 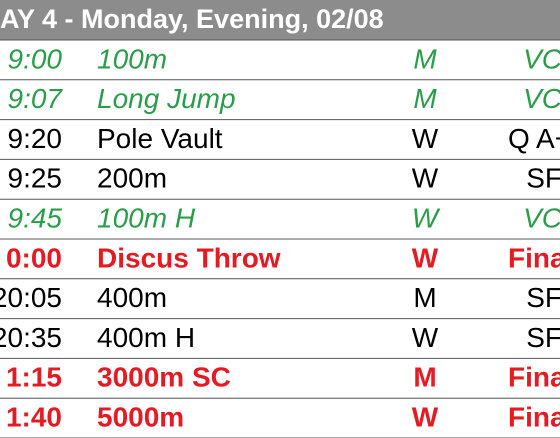 I want to click on time-cell: 20:05, so click(x=31, y=297).